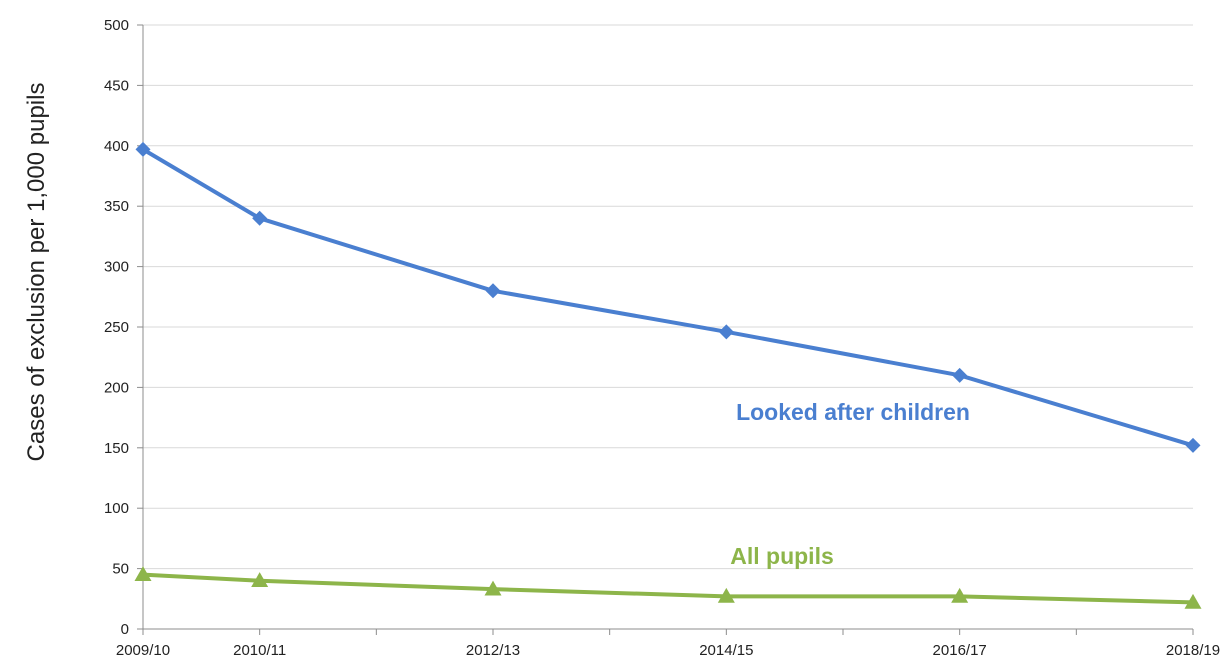 The width and height of the screenshot is (1230, 659). Describe the element at coordinates (36, 272) in the screenshot. I see `y-axis-label: Cases of exclusion per 1,000 pupils` at that location.